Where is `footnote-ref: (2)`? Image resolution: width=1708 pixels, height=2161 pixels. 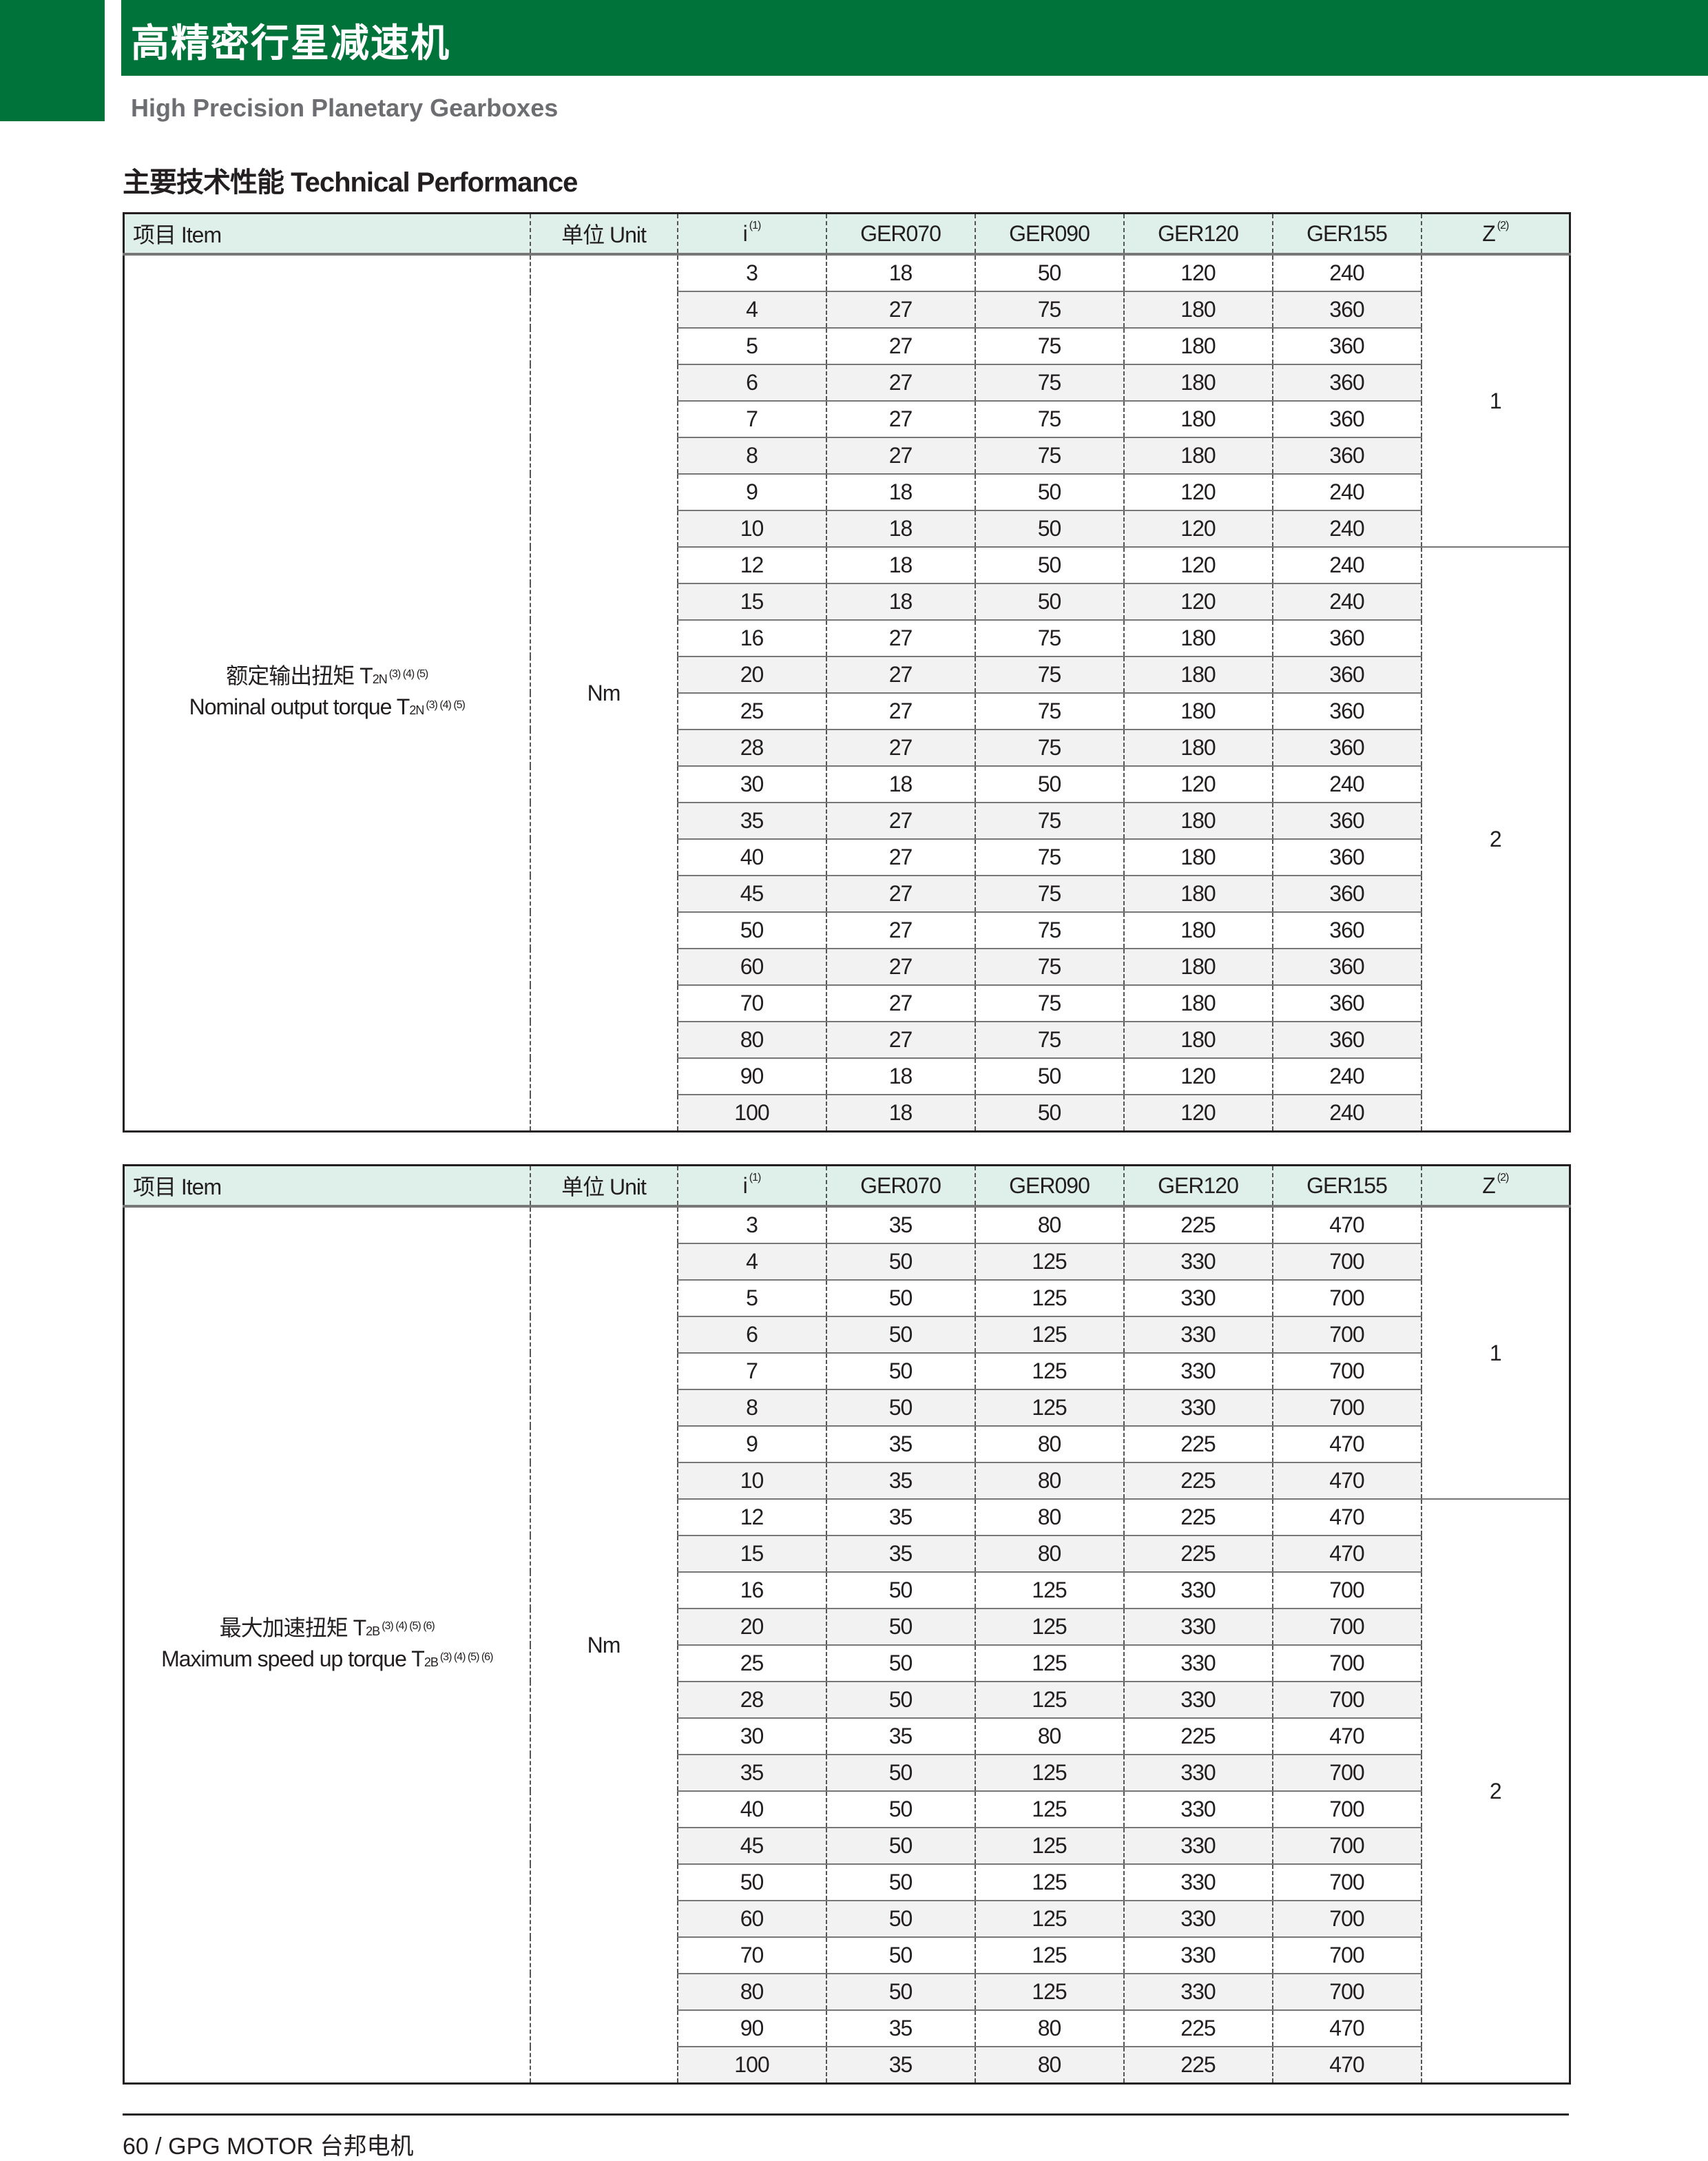
footnote-ref: (2) is located at coordinates (1504, 1177).